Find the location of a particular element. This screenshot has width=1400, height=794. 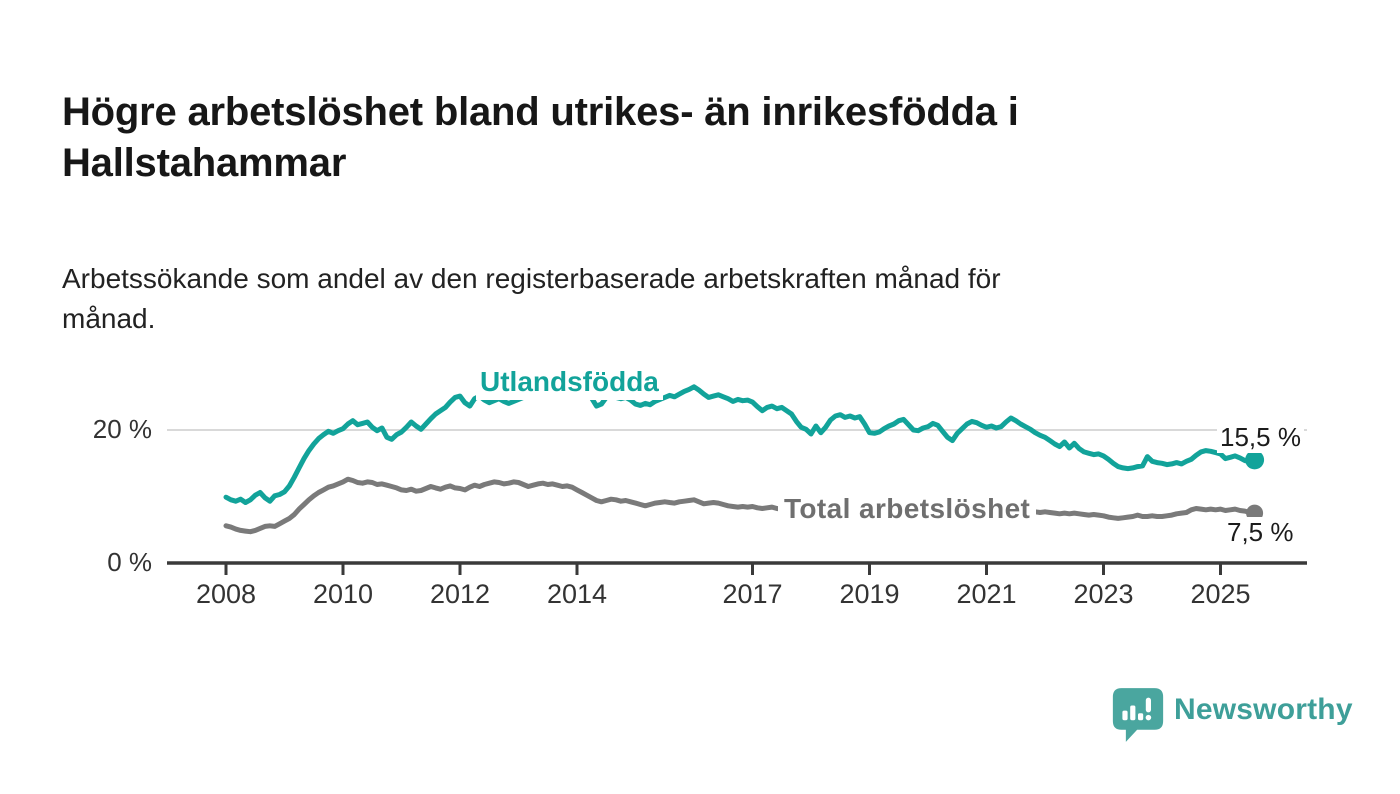

end-value-label-utlandsfodda: 15,5 % is located at coordinates (1260, 437).